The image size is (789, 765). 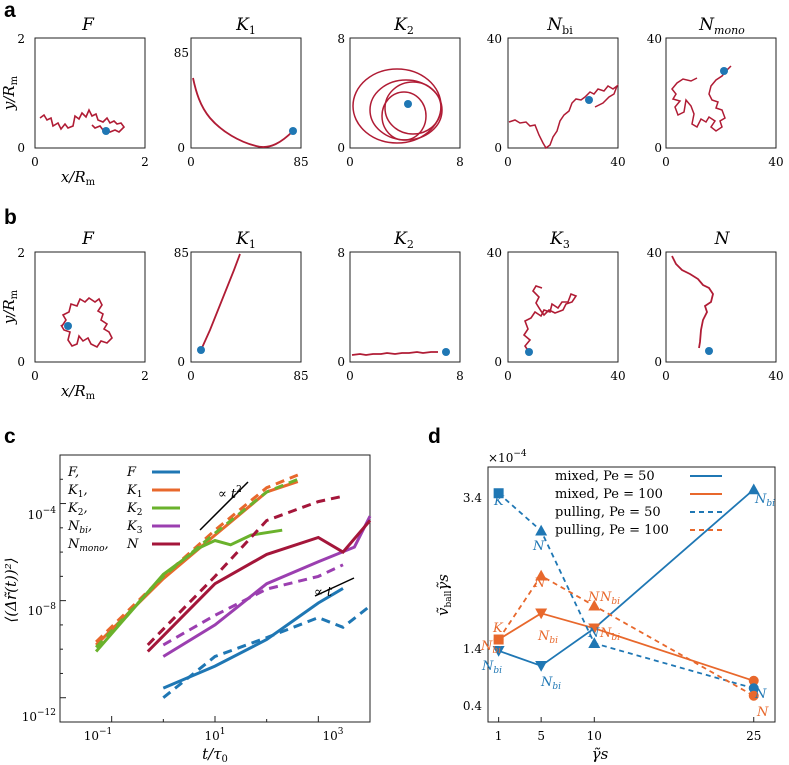 I want to click on row-a-panel-5: Nmono 40 0 0 40, so click(x=715, y=92).